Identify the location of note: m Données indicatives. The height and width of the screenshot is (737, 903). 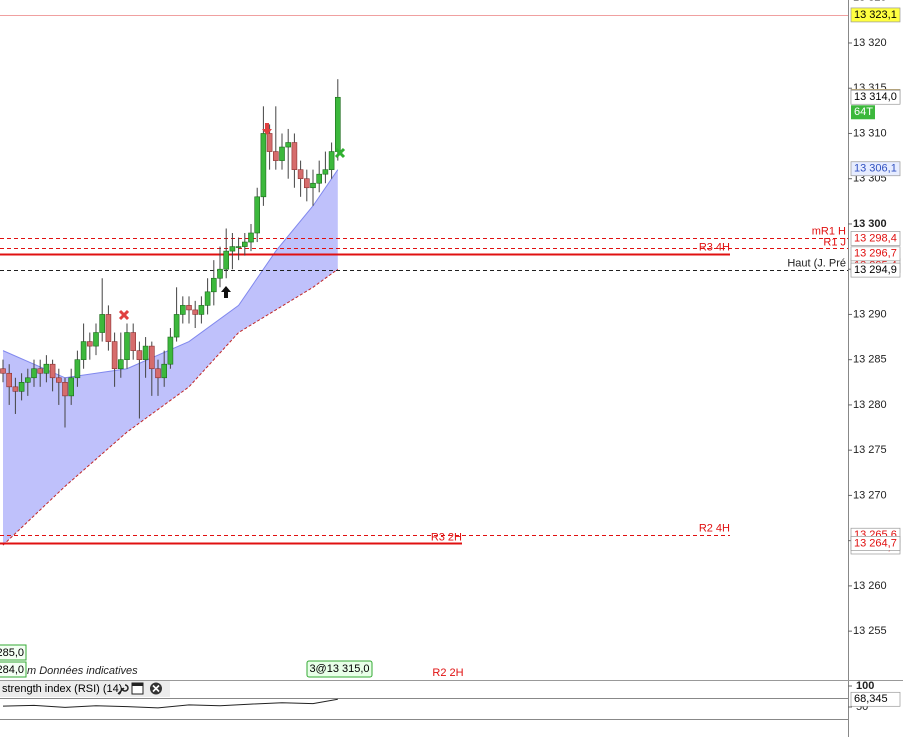
(82, 671).